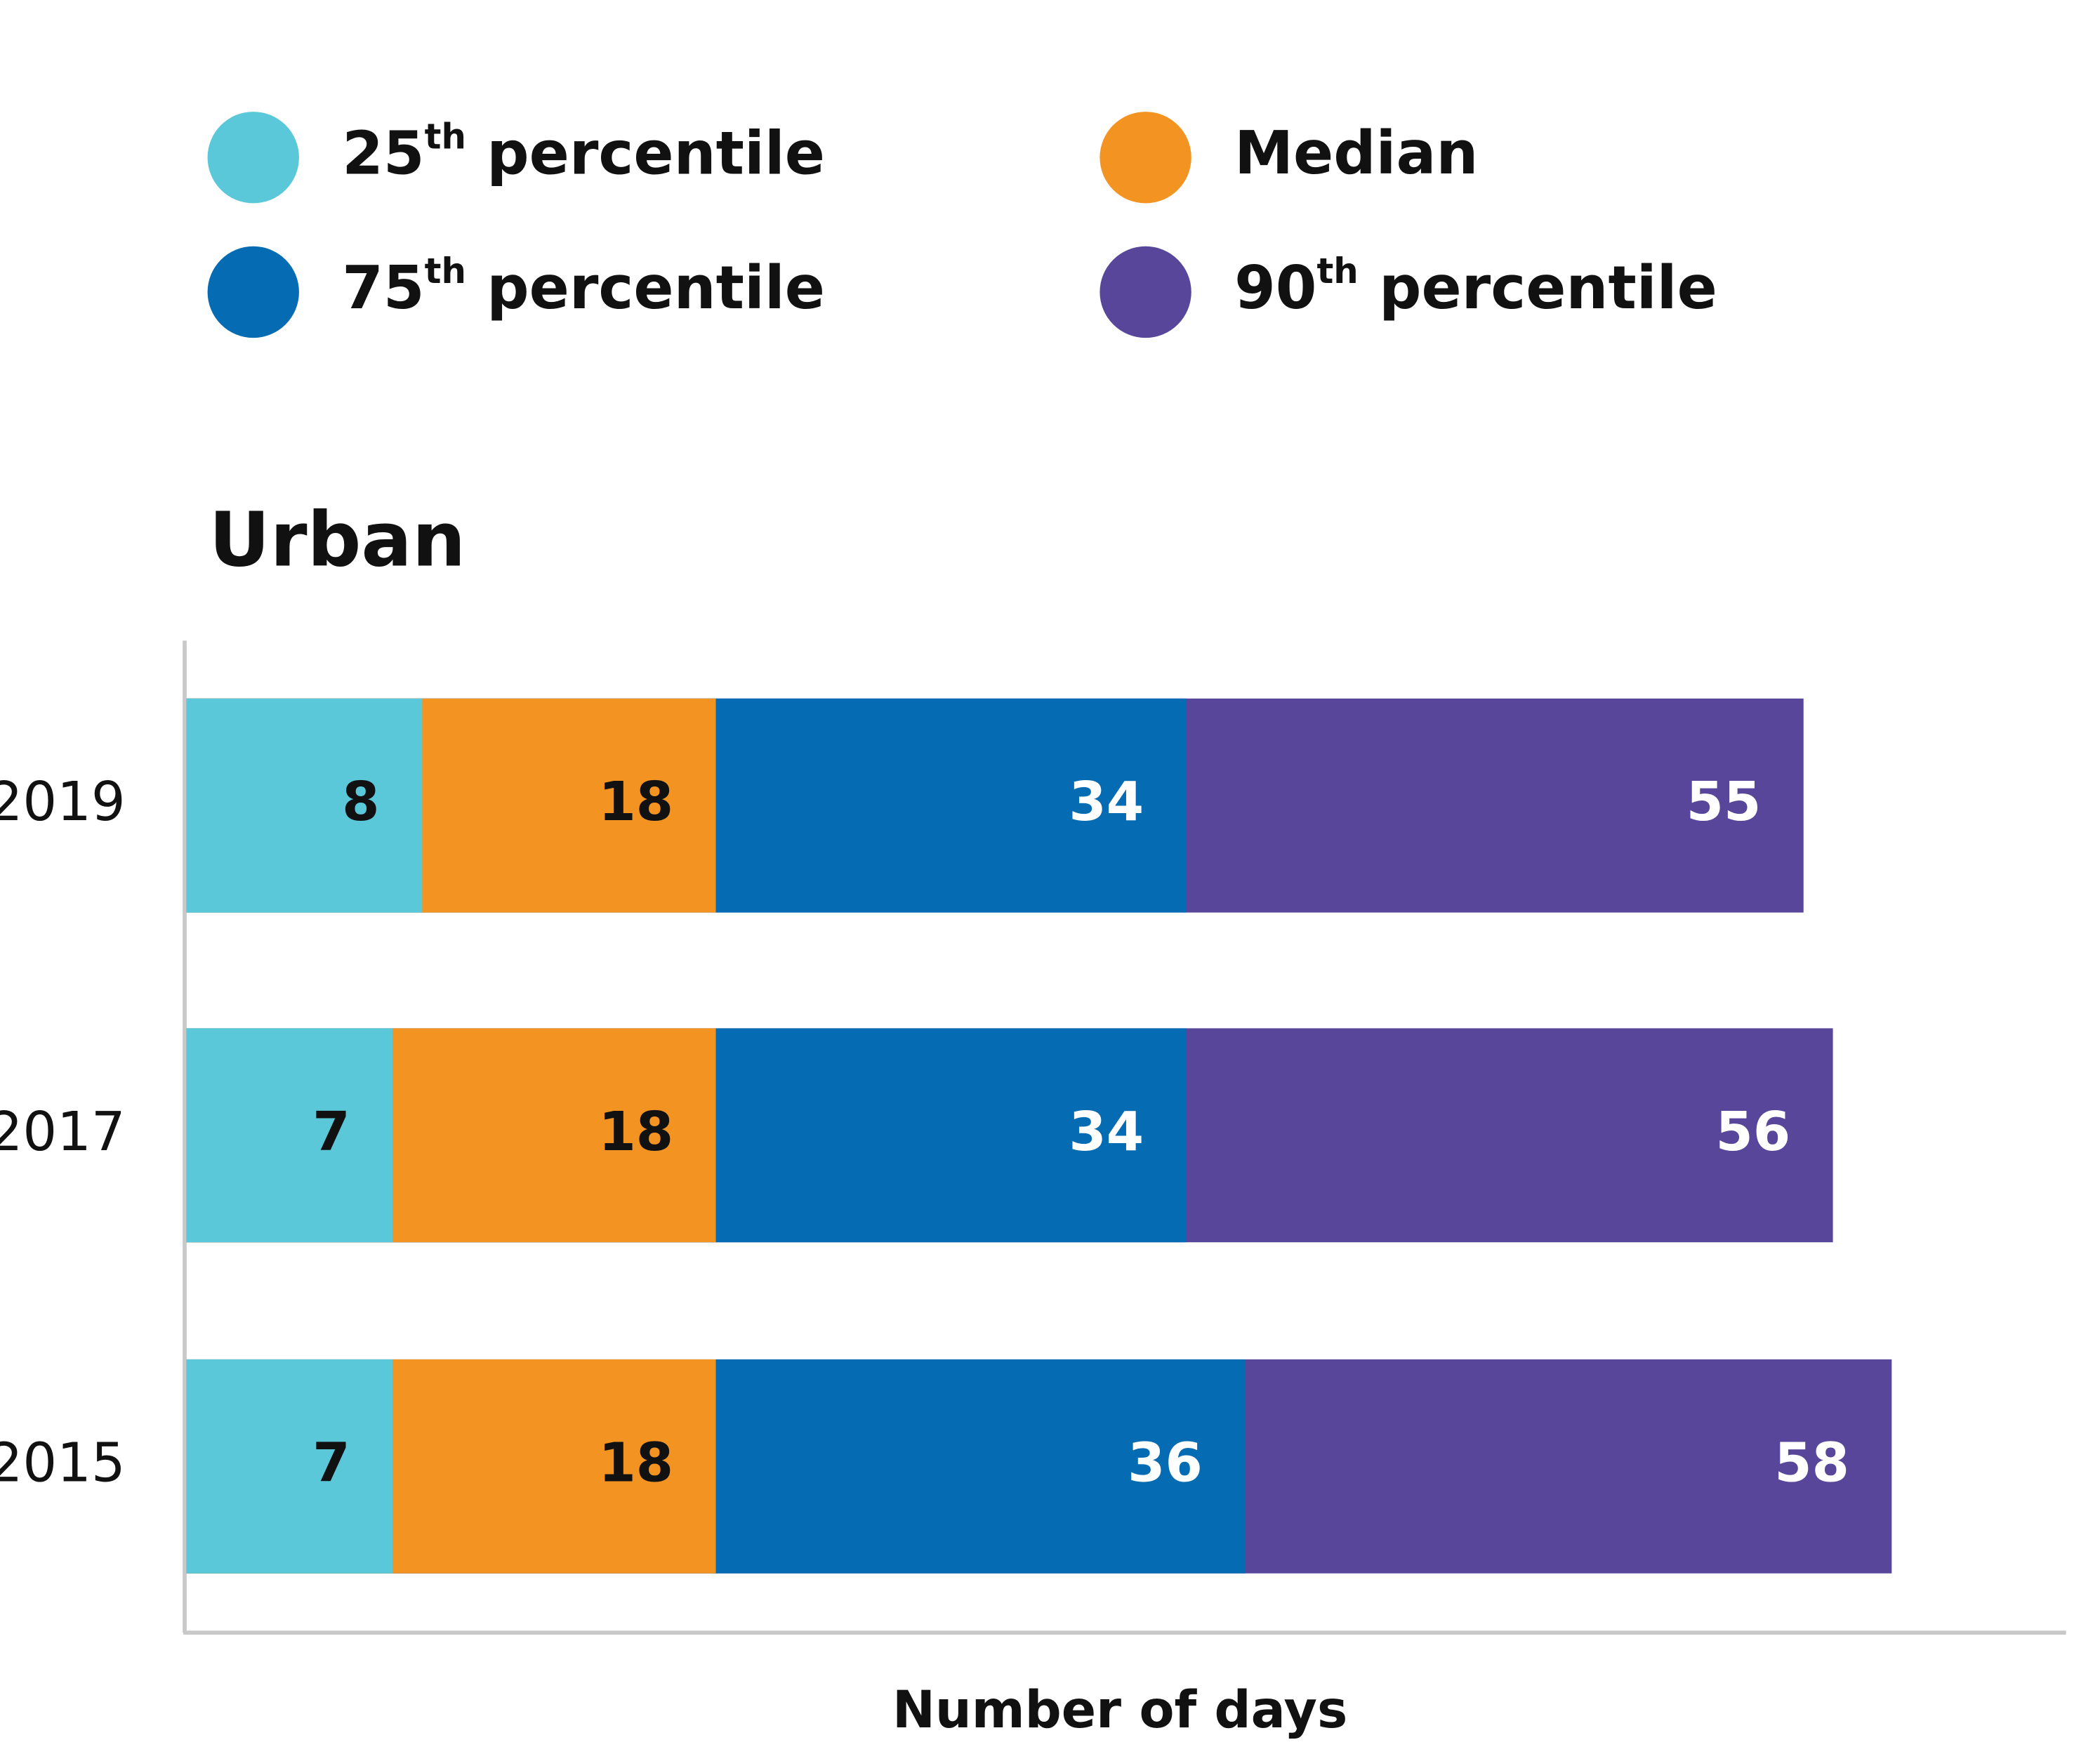 The image size is (2100, 1747). Describe the element at coordinates (1753, 1132) in the screenshot. I see `data-label: 56` at that location.